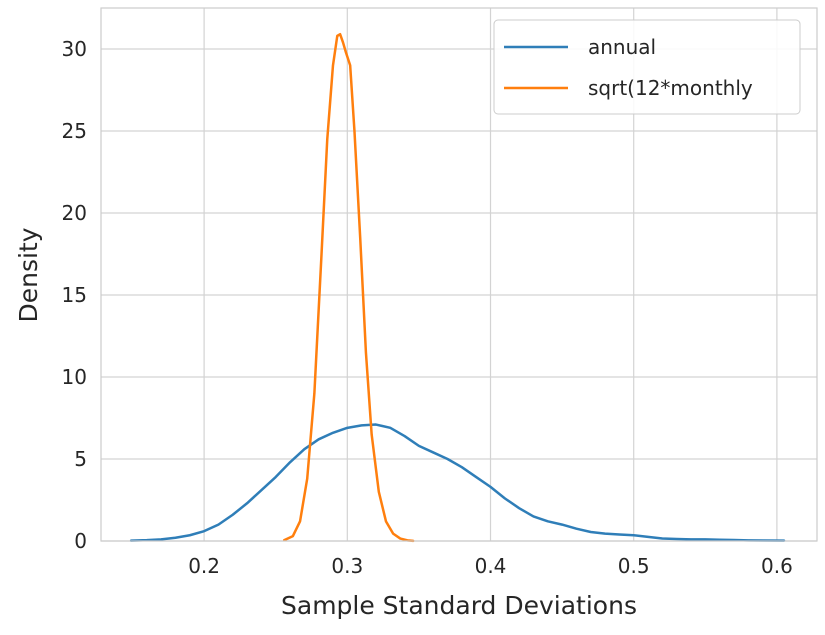  What do you see at coordinates (74, 49) in the screenshot?
I see `y-tick-label: 30` at bounding box center [74, 49].